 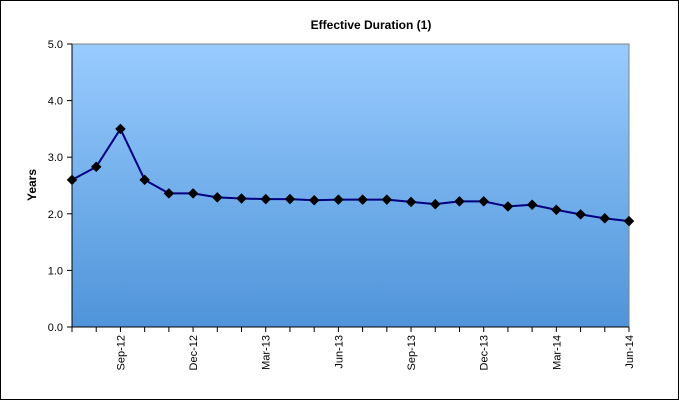 I want to click on x-tick-label: Sep-12, so click(x=121, y=352).